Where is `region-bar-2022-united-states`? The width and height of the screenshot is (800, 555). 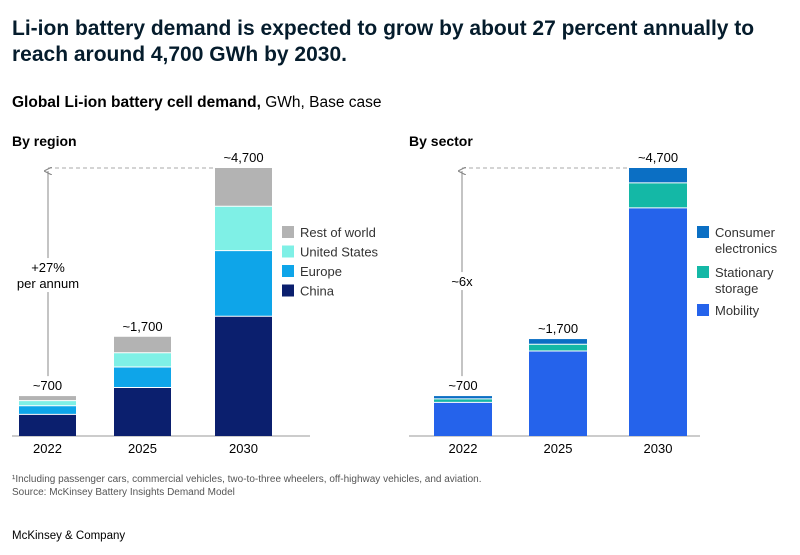
region-bar-2022-united-states is located at coordinates (47, 403).